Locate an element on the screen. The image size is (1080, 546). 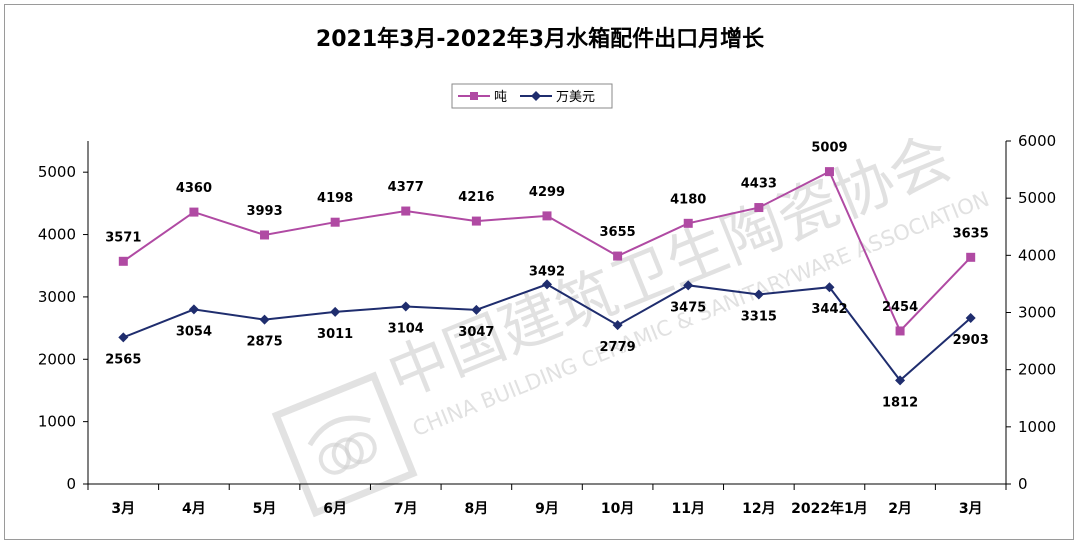
legend-item-usd: 万美元 is located at coordinates (557, 97).